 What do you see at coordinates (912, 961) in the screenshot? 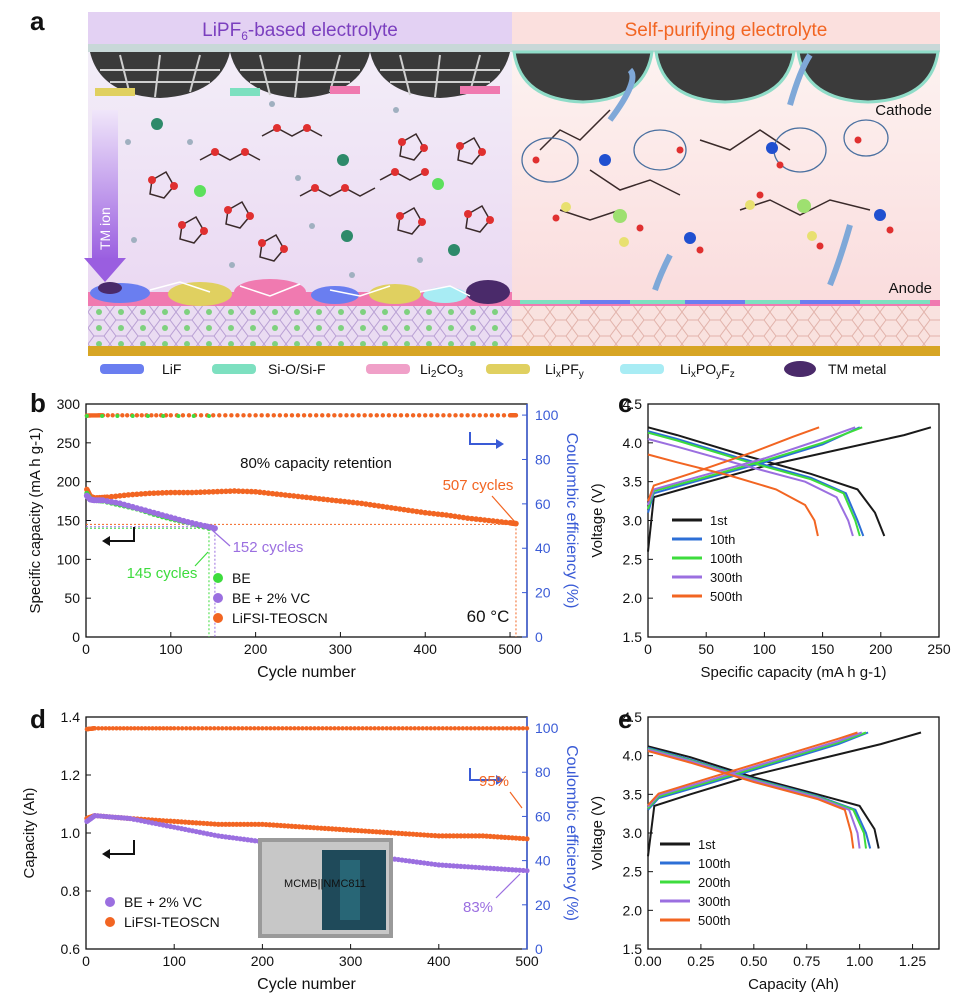
I see `x-tick-label: 1.25` at bounding box center [912, 961].